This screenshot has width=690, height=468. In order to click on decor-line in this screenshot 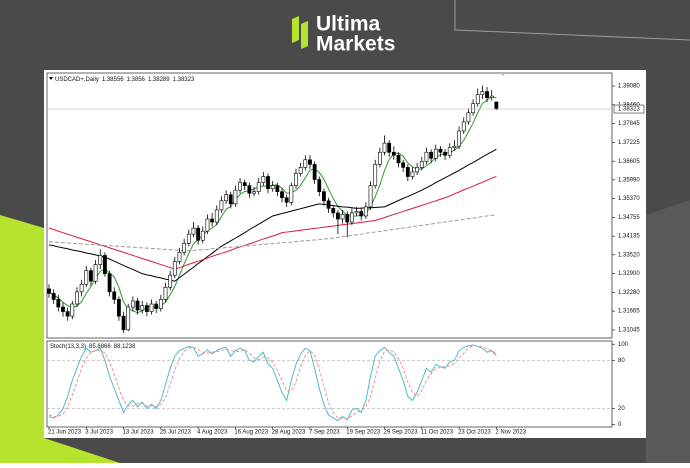, I will do `click(572, 20)`.